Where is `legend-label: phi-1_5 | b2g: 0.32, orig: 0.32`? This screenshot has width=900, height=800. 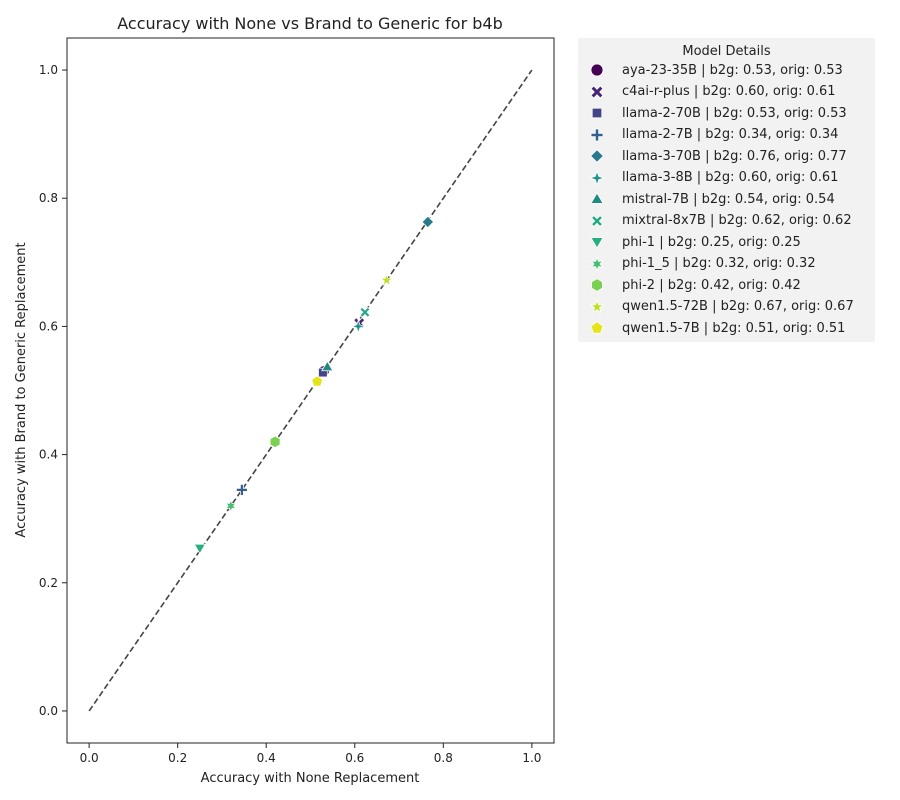
legend-label: phi-1_5 | b2g: 0.32, orig: 0.32 is located at coordinates (719, 263).